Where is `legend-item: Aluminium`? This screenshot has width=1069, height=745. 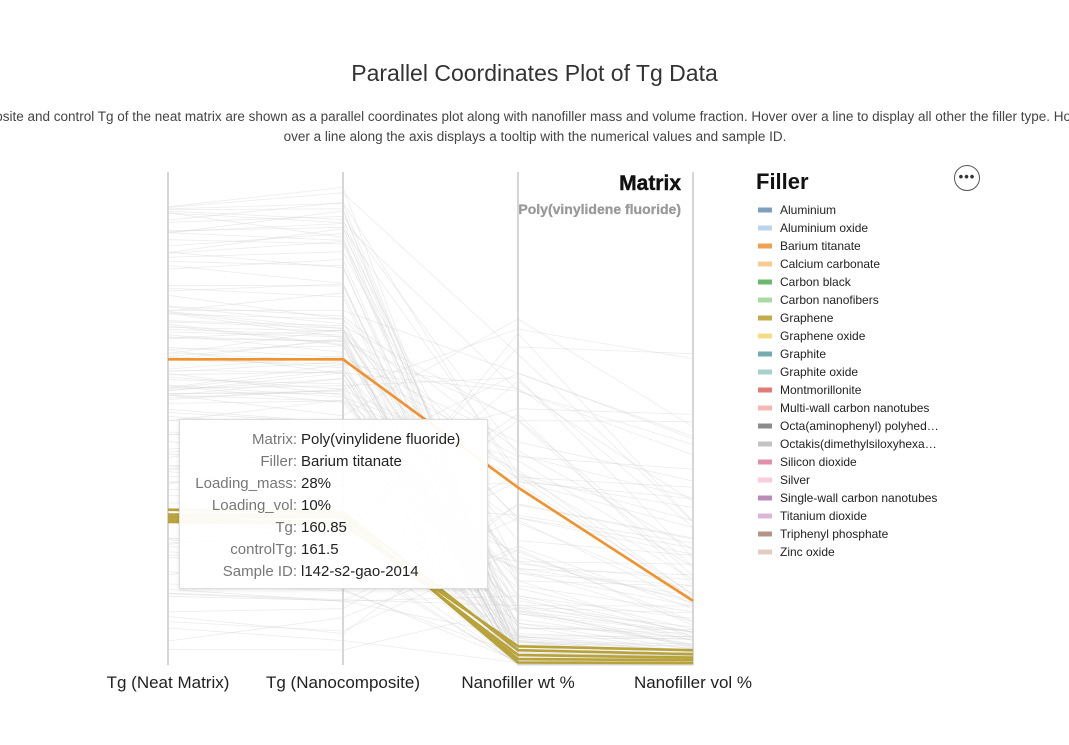
legend-item: Aluminium is located at coordinates (797, 210).